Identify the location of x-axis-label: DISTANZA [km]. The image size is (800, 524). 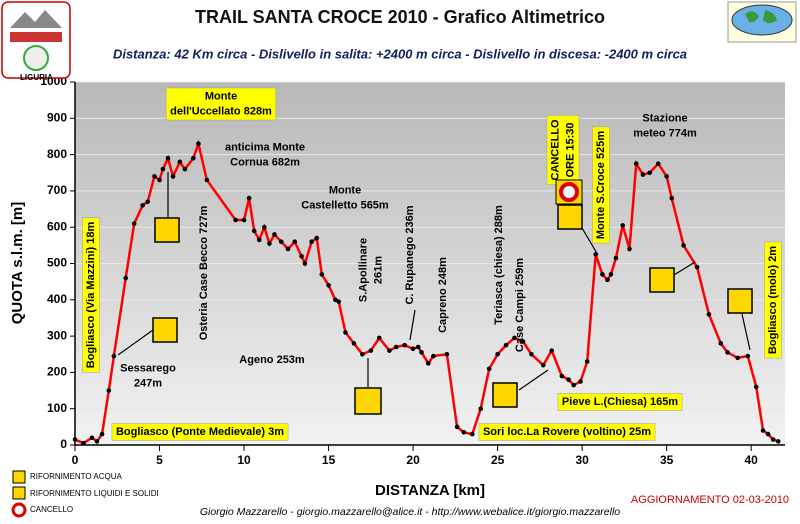
(430, 490).